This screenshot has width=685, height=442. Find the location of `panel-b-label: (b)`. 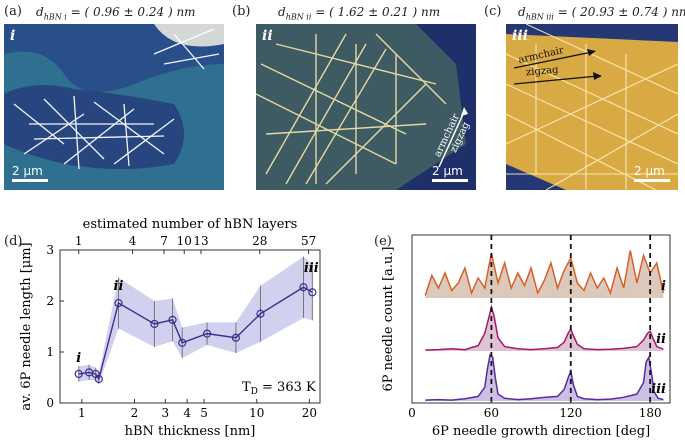

panel-b-label: (b) is located at coordinates (241, 11).